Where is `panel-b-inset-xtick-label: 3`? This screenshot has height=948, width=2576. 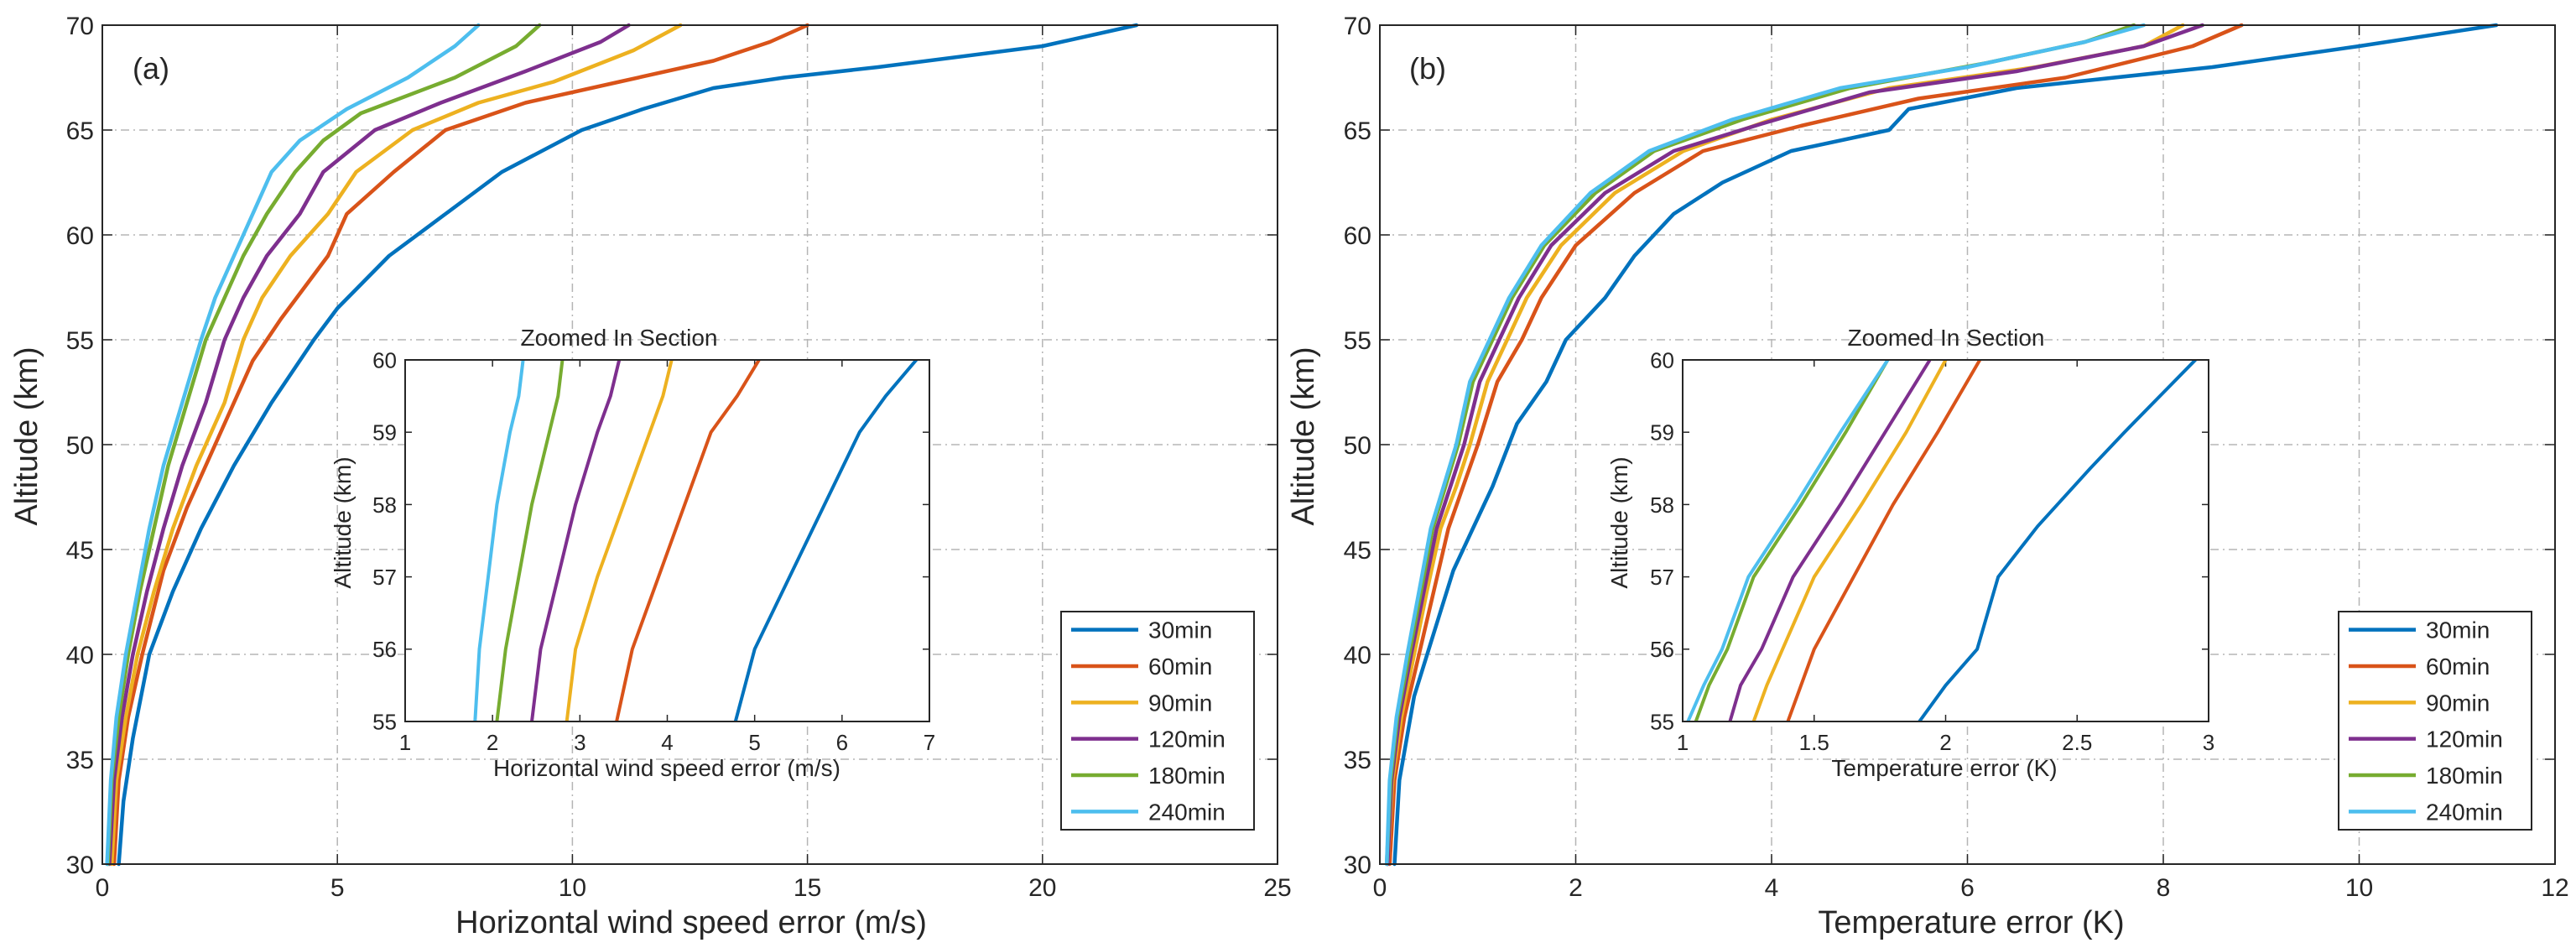 panel-b-inset-xtick-label: 3 is located at coordinates (2208, 742).